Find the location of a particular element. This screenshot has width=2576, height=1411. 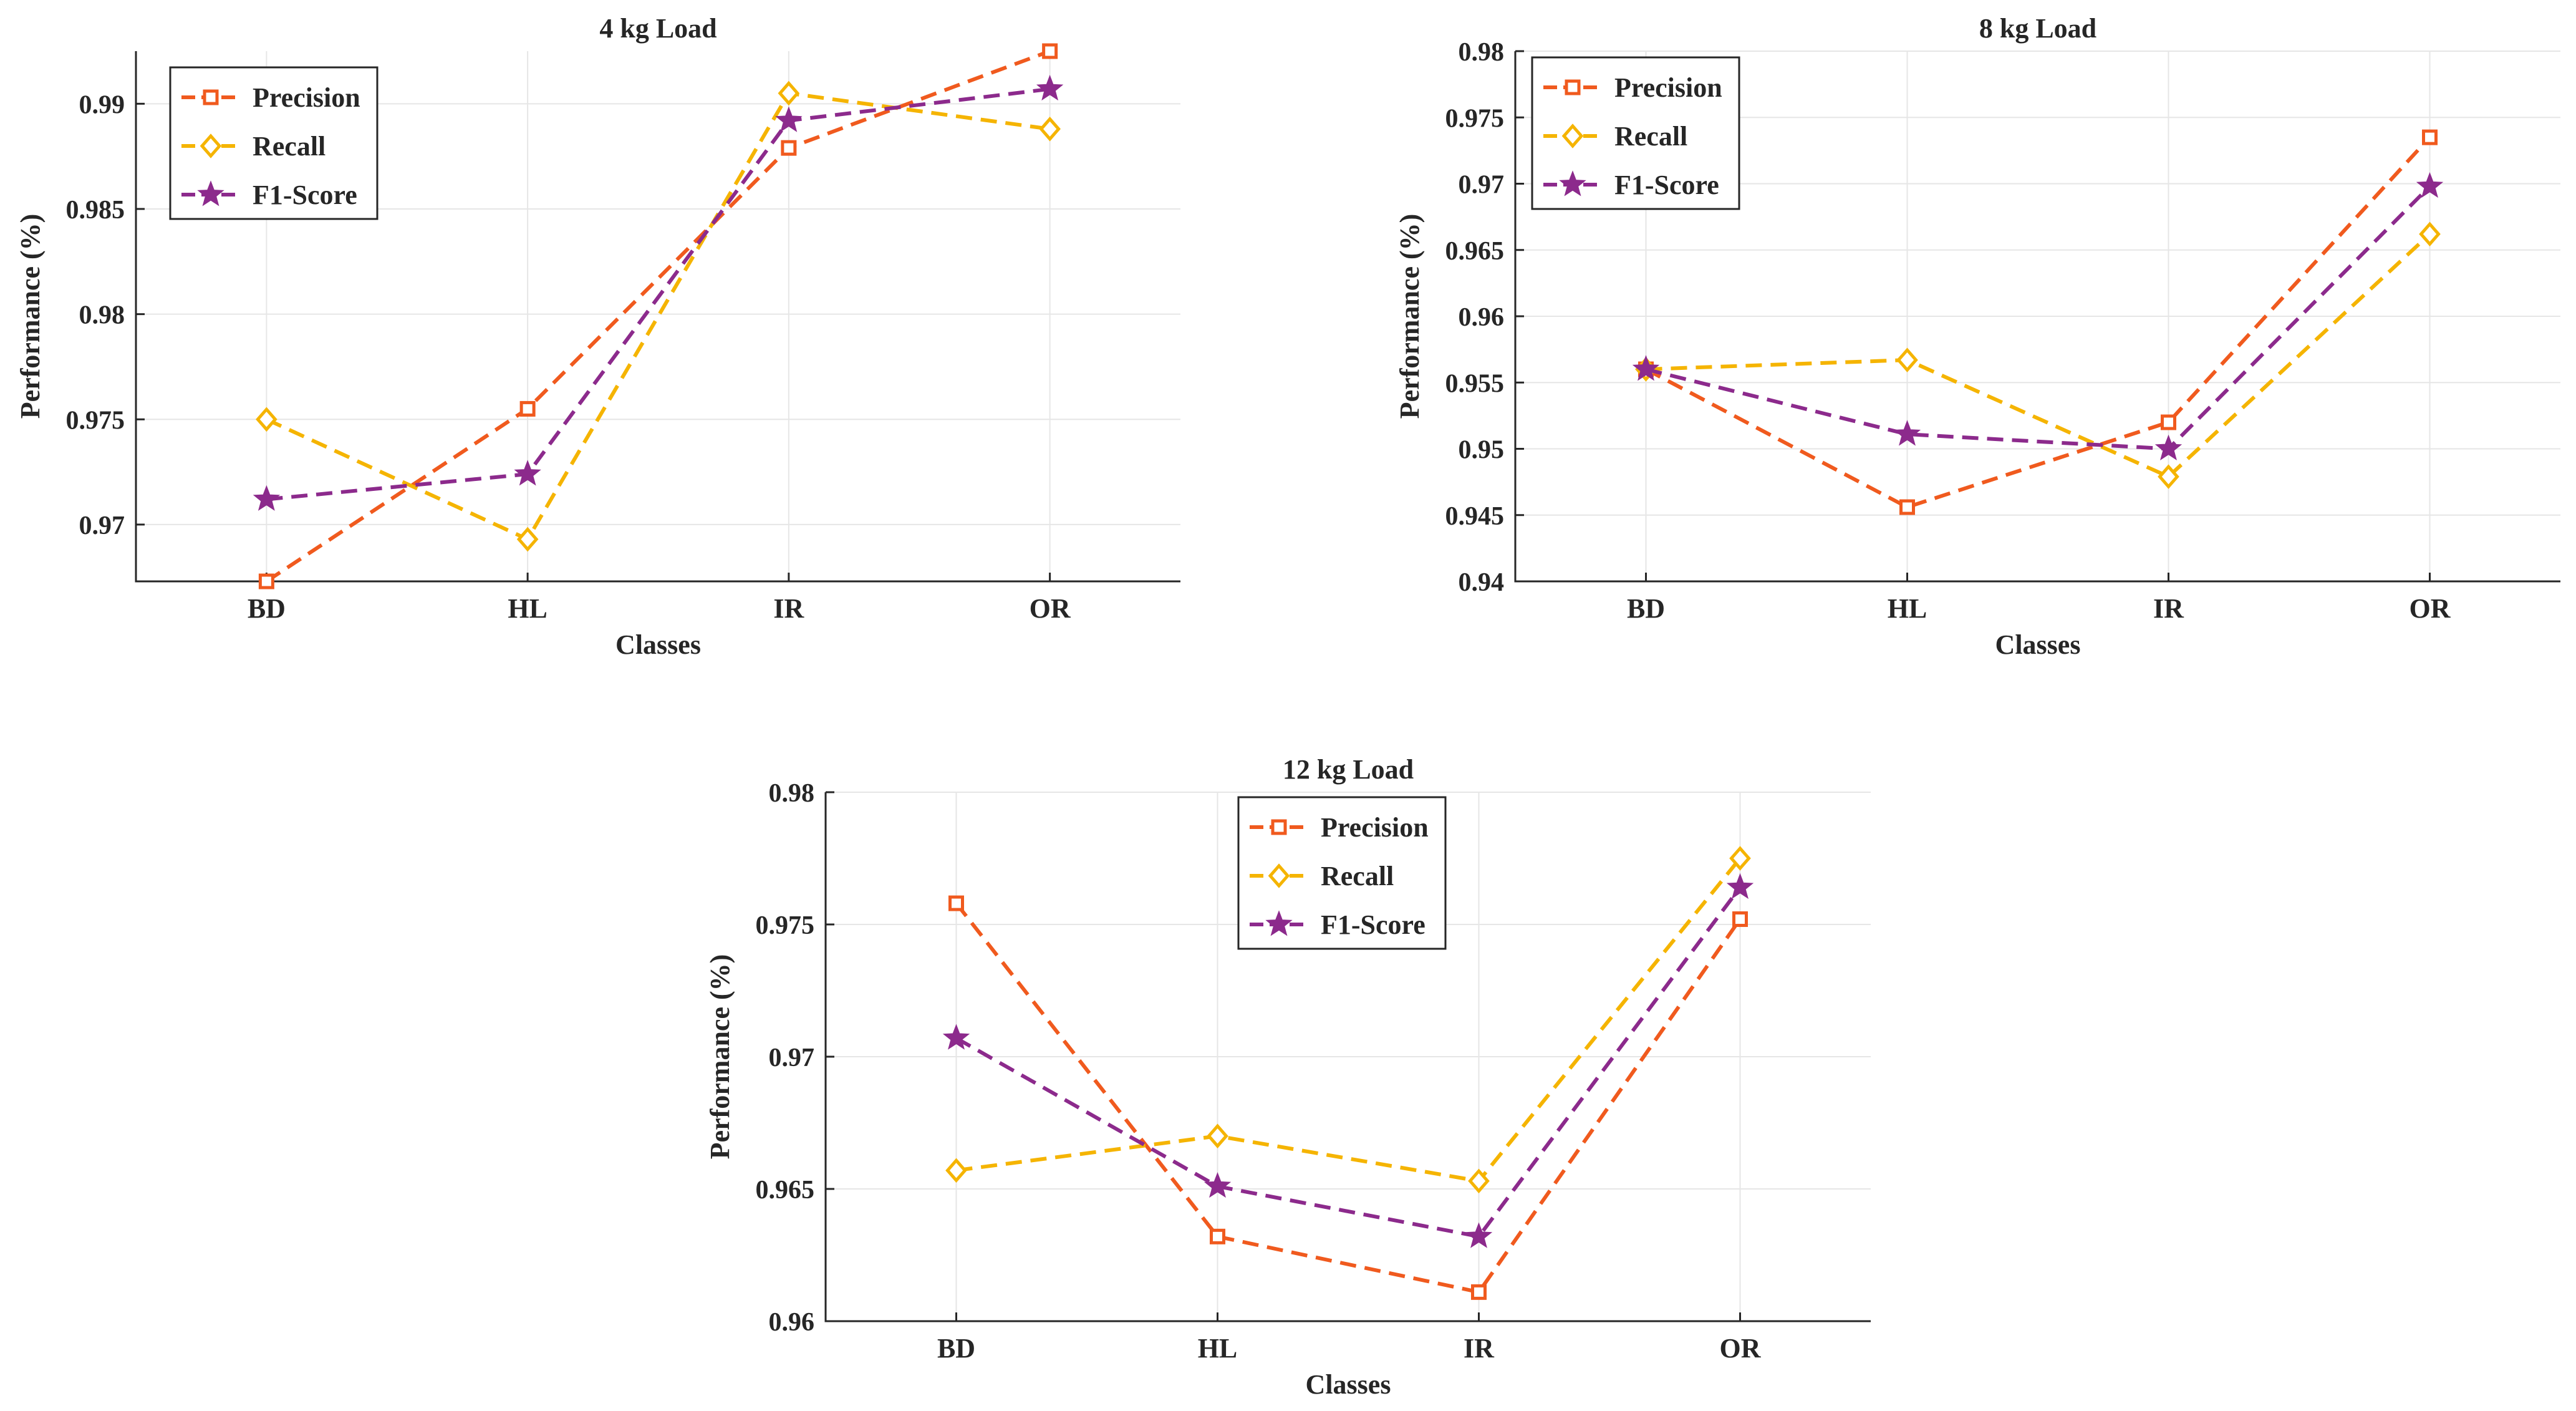

y-tick-label: 0.985 is located at coordinates (95, 211).